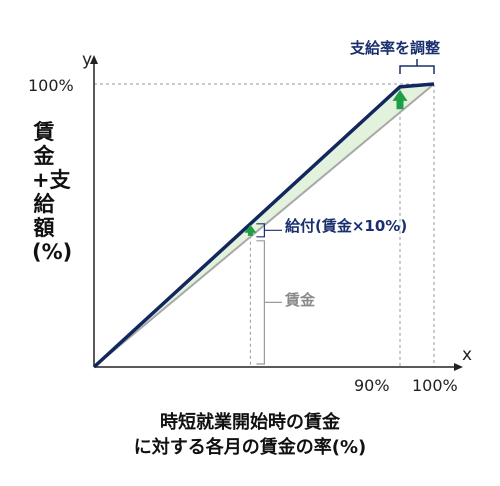 Image resolution: width=500 pixels, height=486 pixels. Describe the element at coordinates (87, 60) in the screenshot. I see `y-axis-letter: y` at that location.